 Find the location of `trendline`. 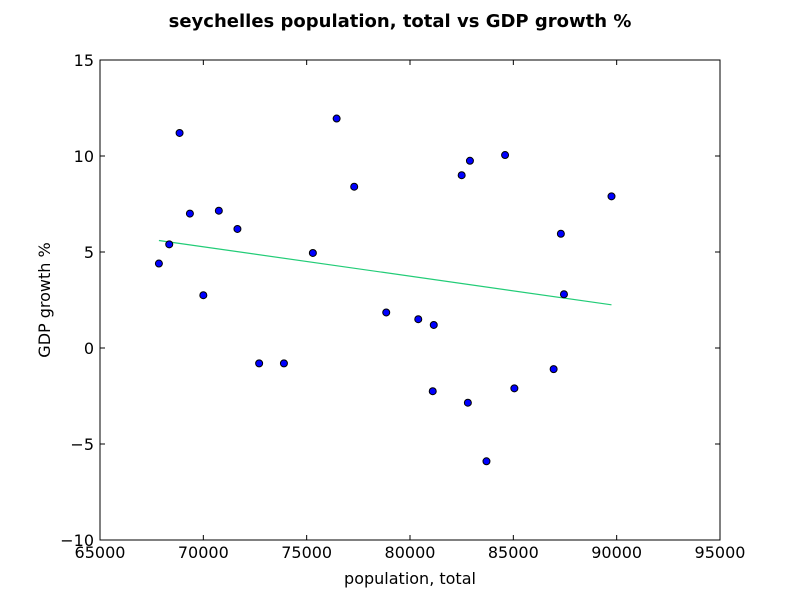

trendline is located at coordinates (385, 272).